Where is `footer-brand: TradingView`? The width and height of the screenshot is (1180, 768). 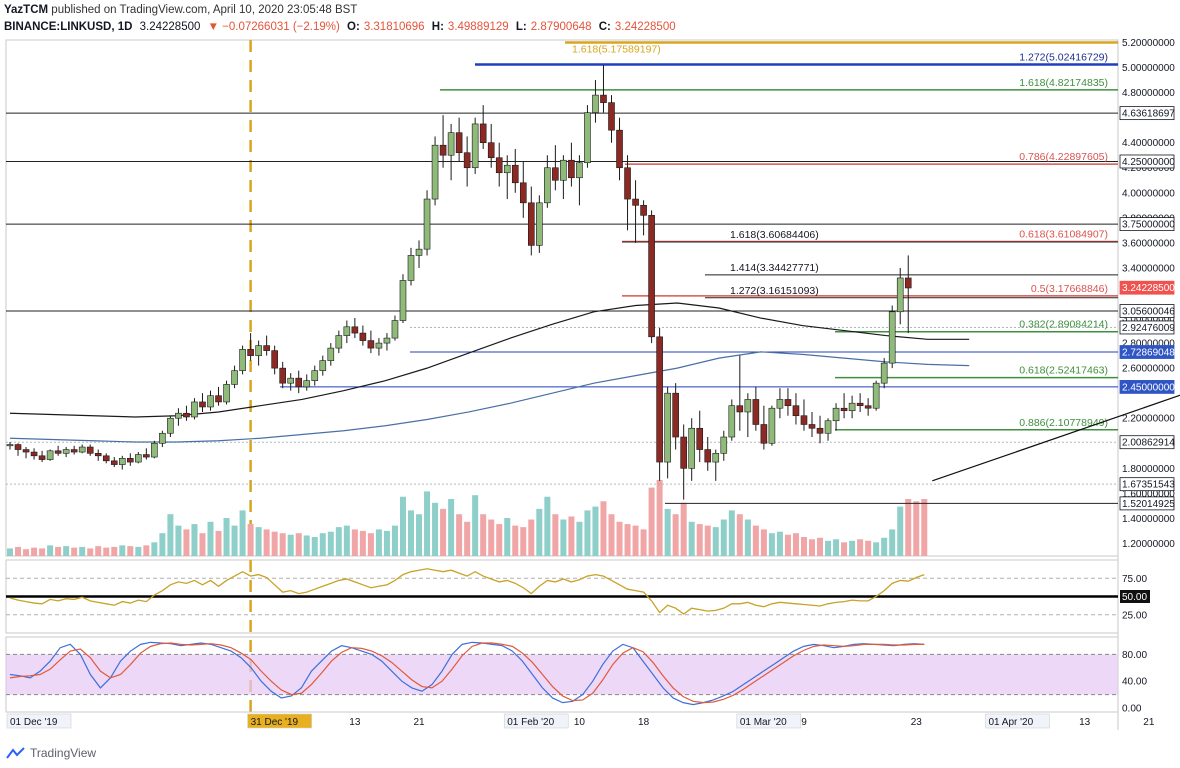
footer-brand: TradingView is located at coordinates (63, 753).